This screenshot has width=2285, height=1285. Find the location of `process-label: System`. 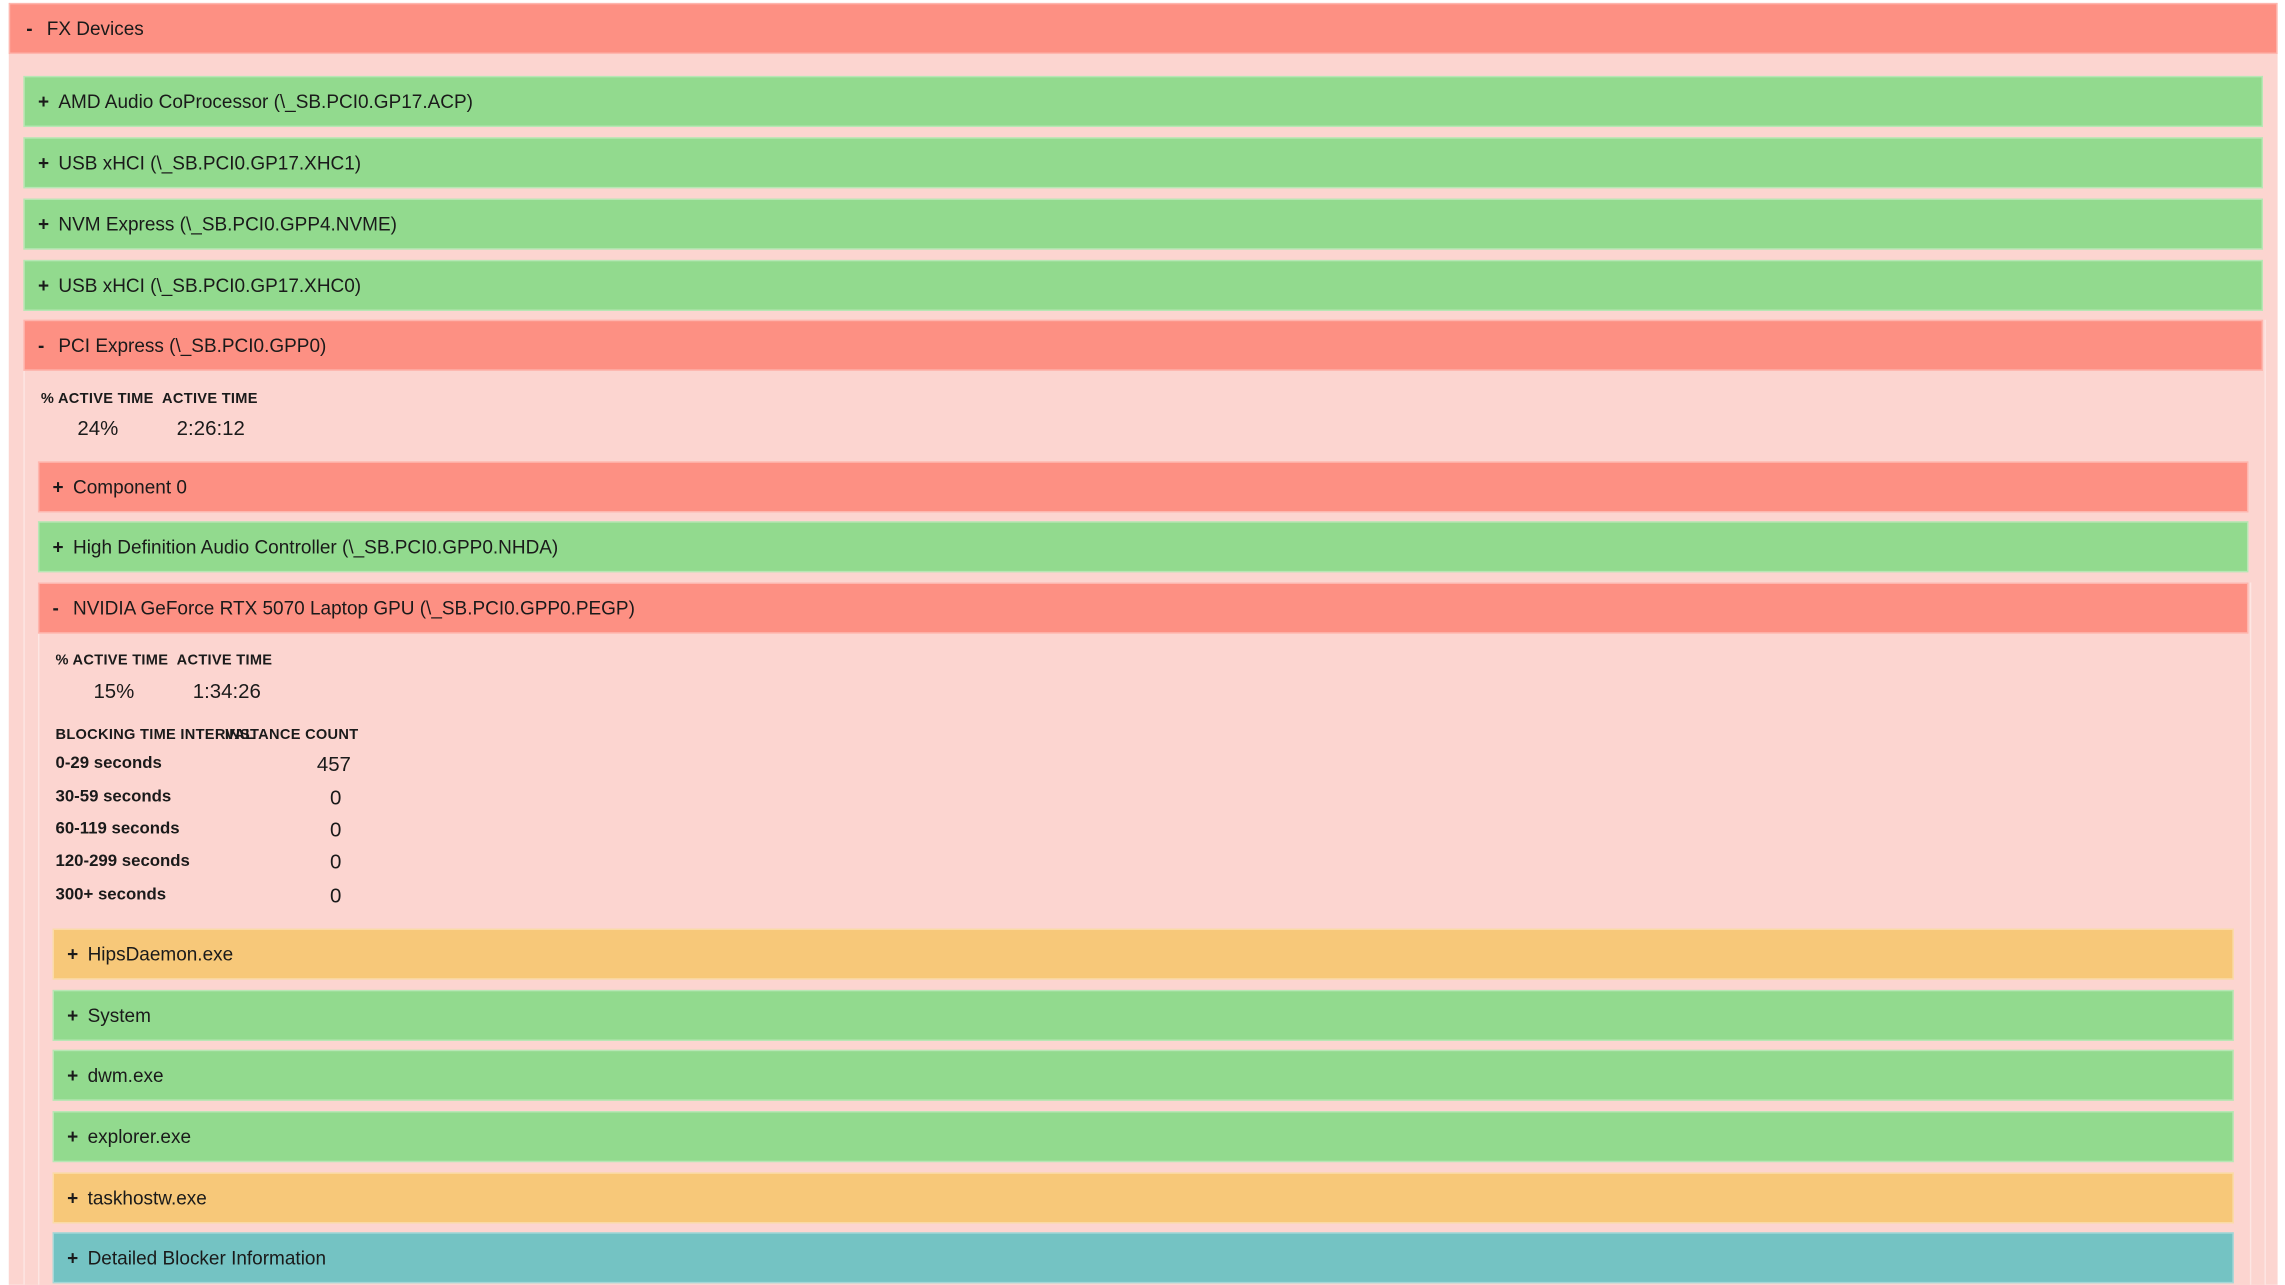

process-label: System is located at coordinates (119, 1015).